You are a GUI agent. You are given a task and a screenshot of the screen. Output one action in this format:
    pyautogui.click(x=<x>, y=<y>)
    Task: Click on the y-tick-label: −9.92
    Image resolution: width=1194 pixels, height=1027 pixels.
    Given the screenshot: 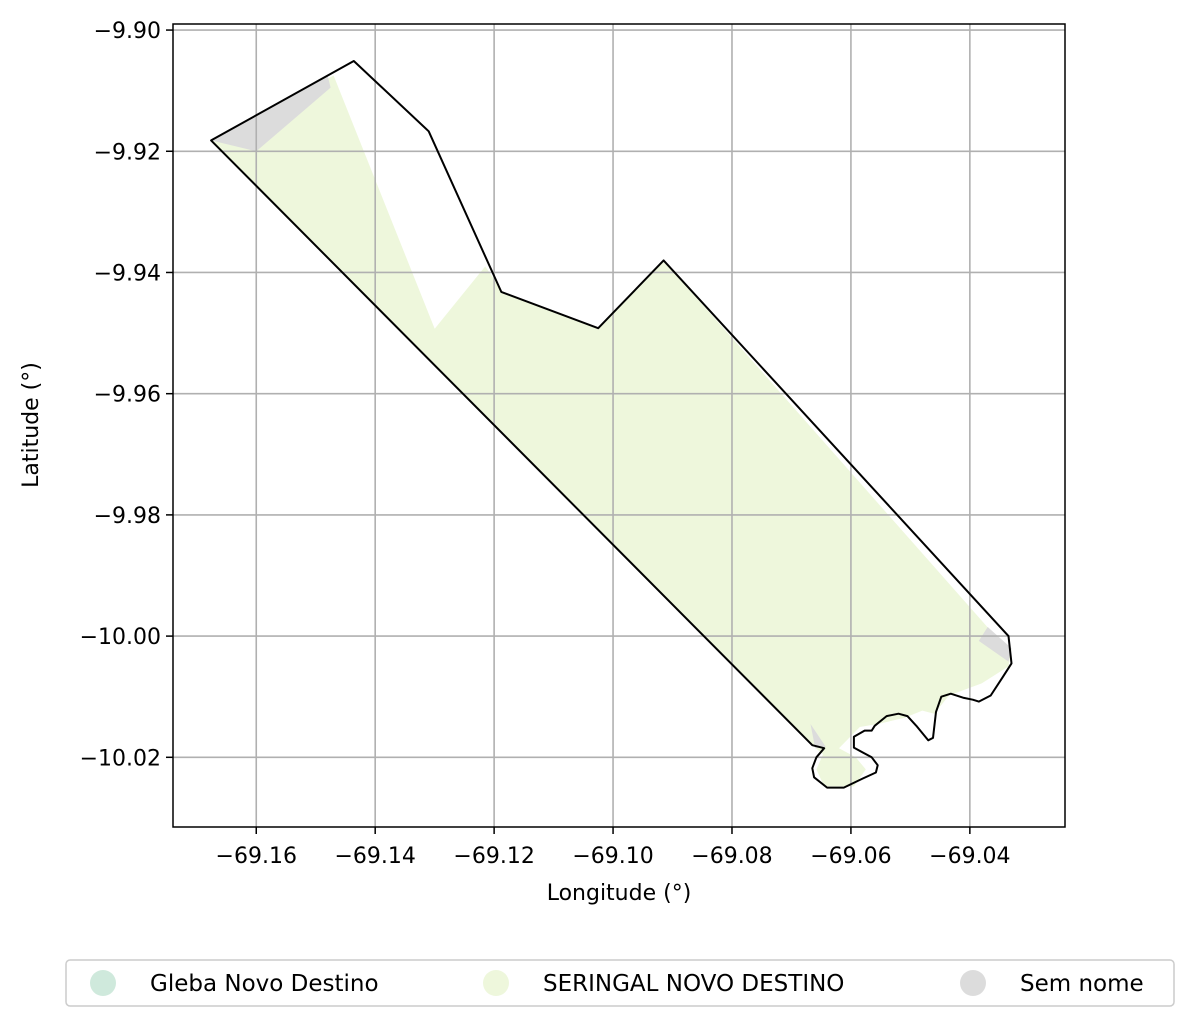 What is the action you would take?
    pyautogui.click(x=127, y=152)
    